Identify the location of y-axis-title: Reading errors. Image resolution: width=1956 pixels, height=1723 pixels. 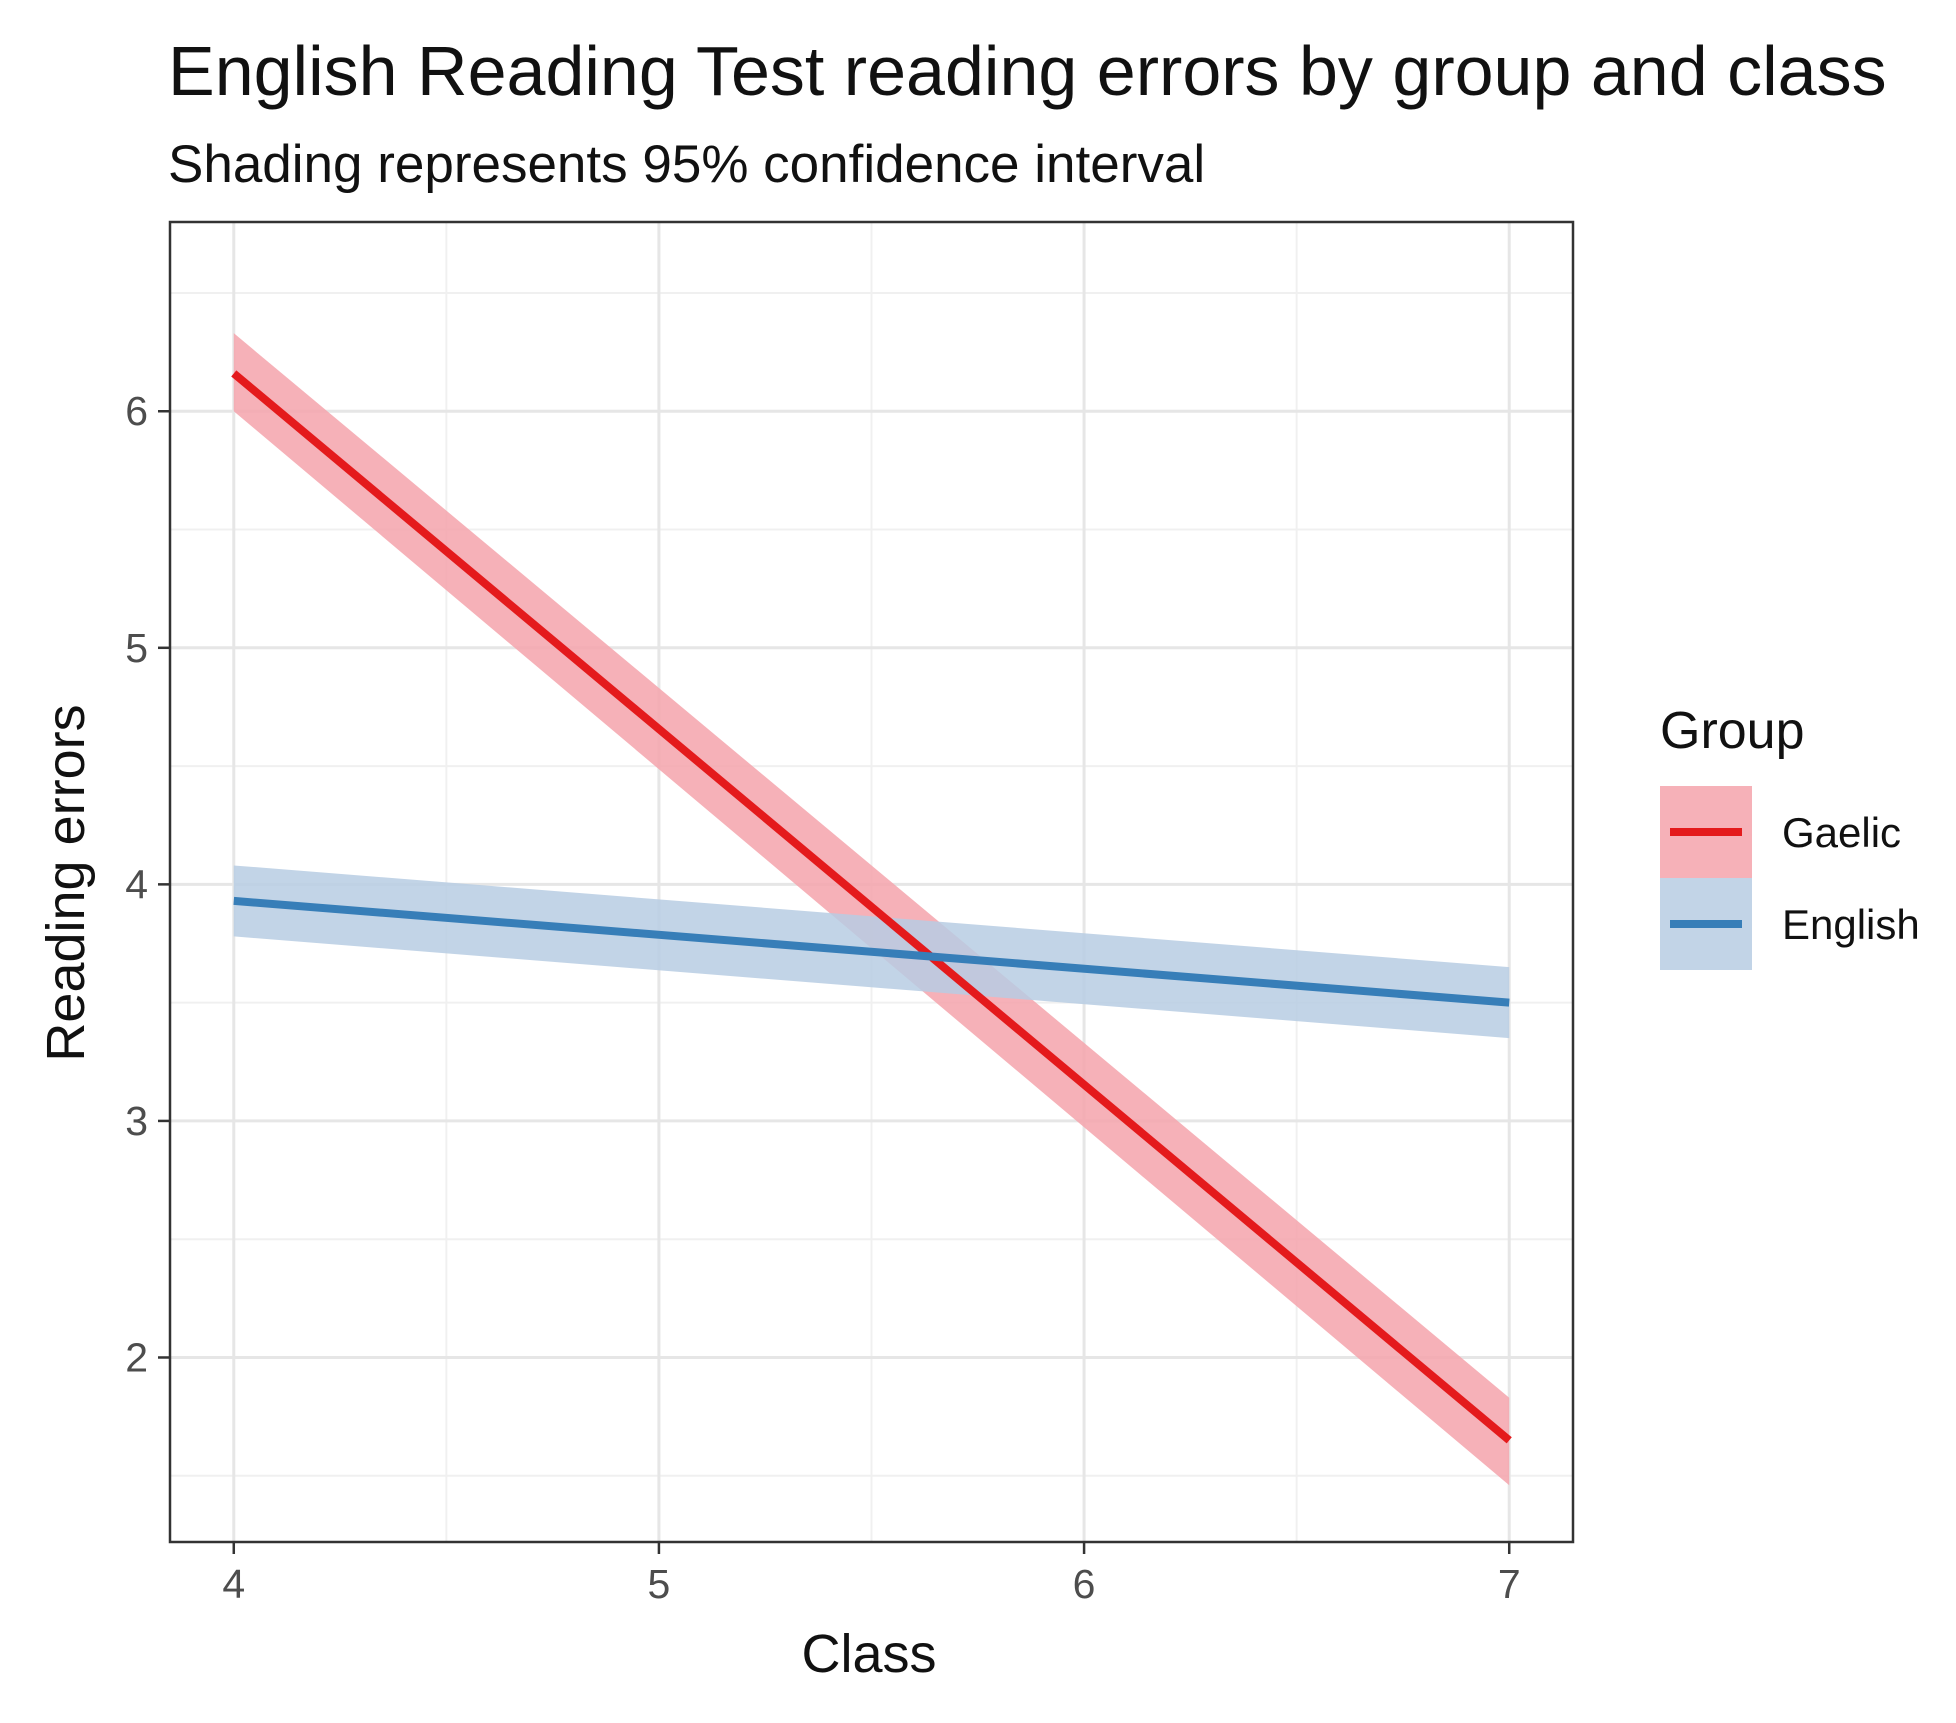
(66, 882).